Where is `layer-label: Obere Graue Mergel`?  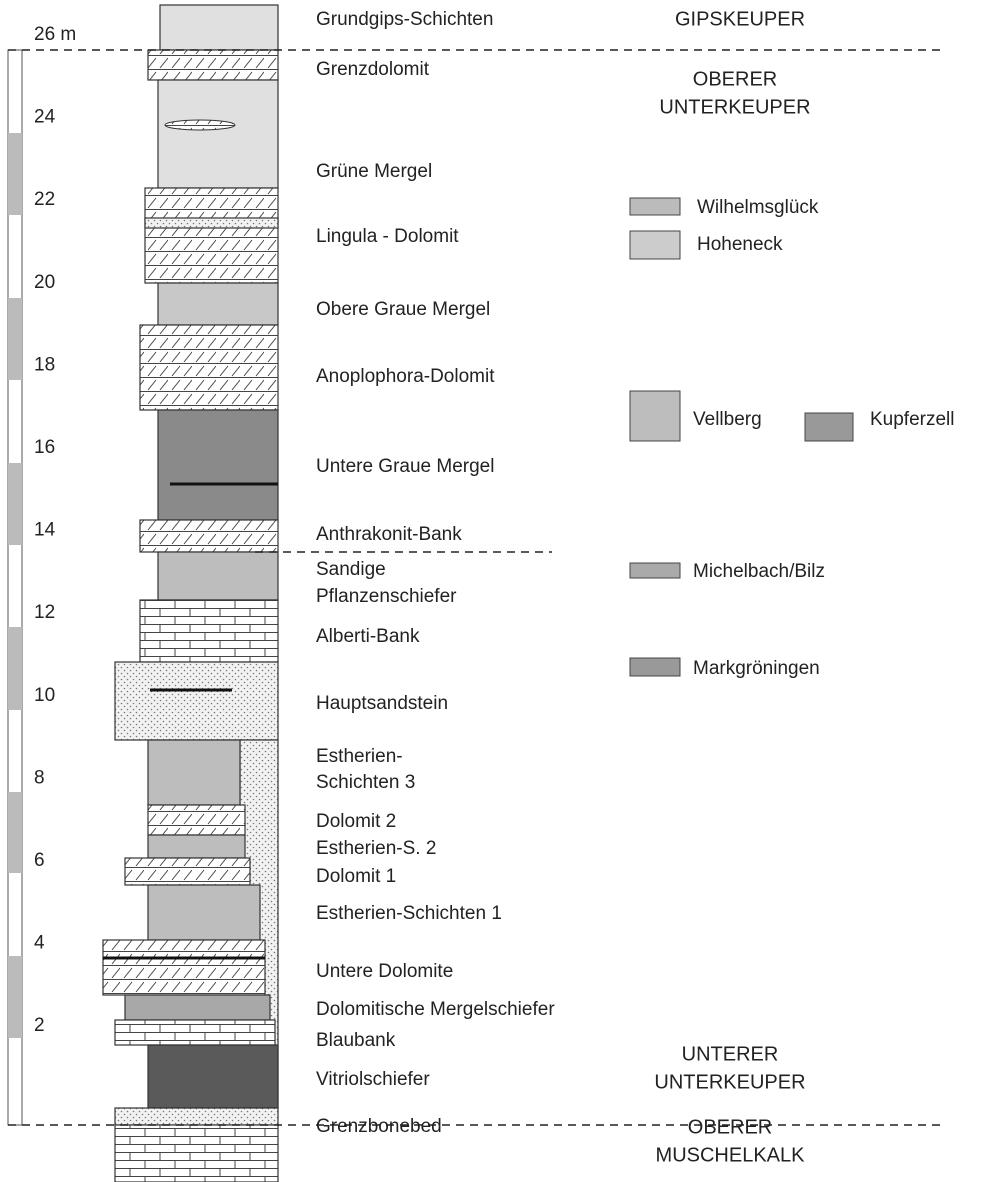
layer-label: Obere Graue Mergel is located at coordinates (403, 309).